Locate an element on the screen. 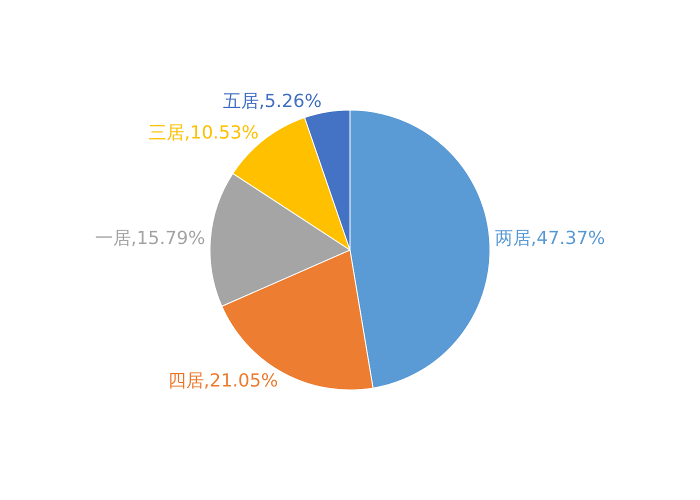 The height and width of the screenshot is (500, 700). slice-label: 一居,15.79% is located at coordinates (150, 238).